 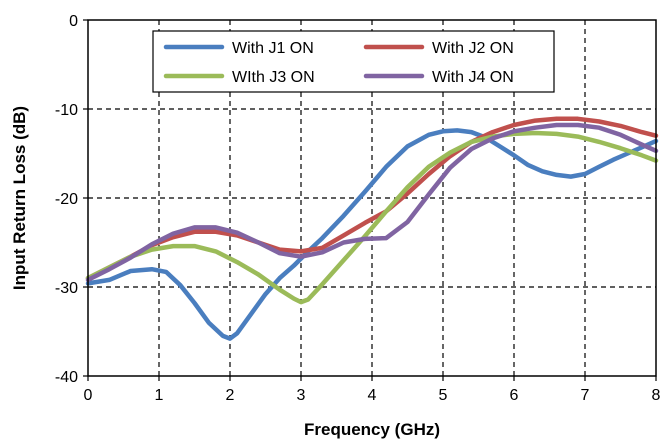 I want to click on legend-box, so click(x=353, y=61).